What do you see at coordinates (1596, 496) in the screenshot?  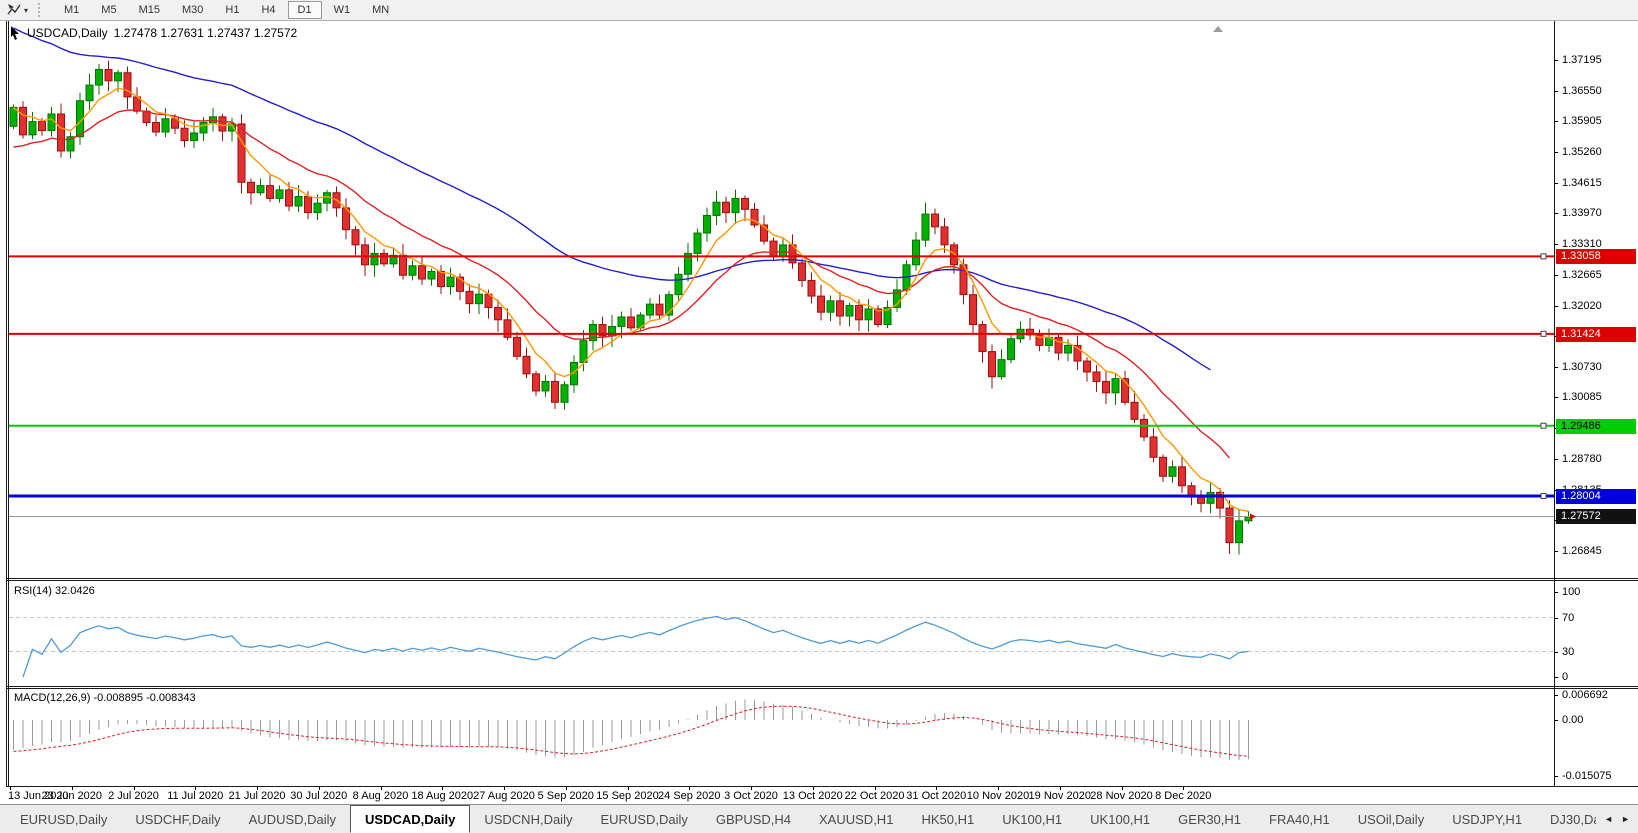 I see `level-badge-1.28004: 1.28004` at bounding box center [1596, 496].